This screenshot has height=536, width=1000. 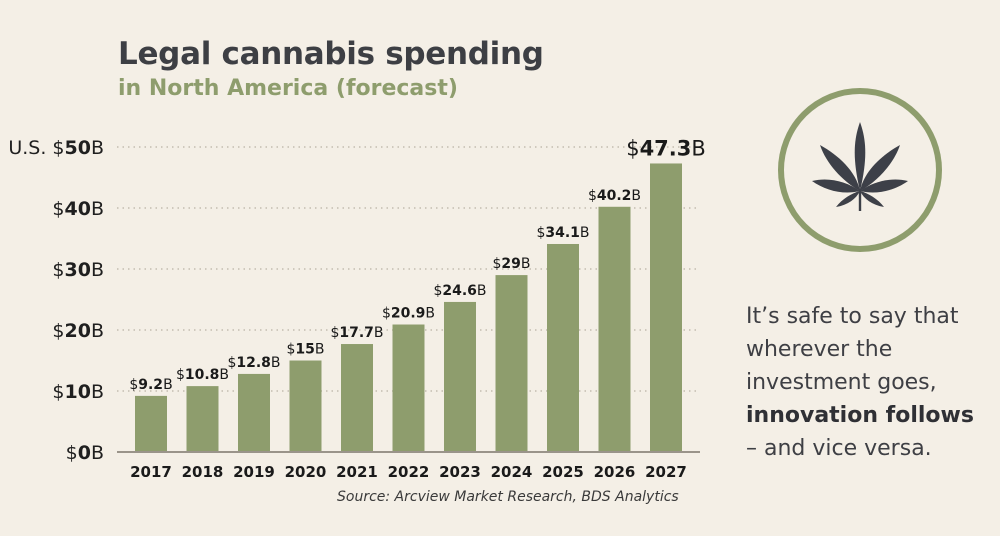 I want to click on bar-2025, so click(x=563, y=347).